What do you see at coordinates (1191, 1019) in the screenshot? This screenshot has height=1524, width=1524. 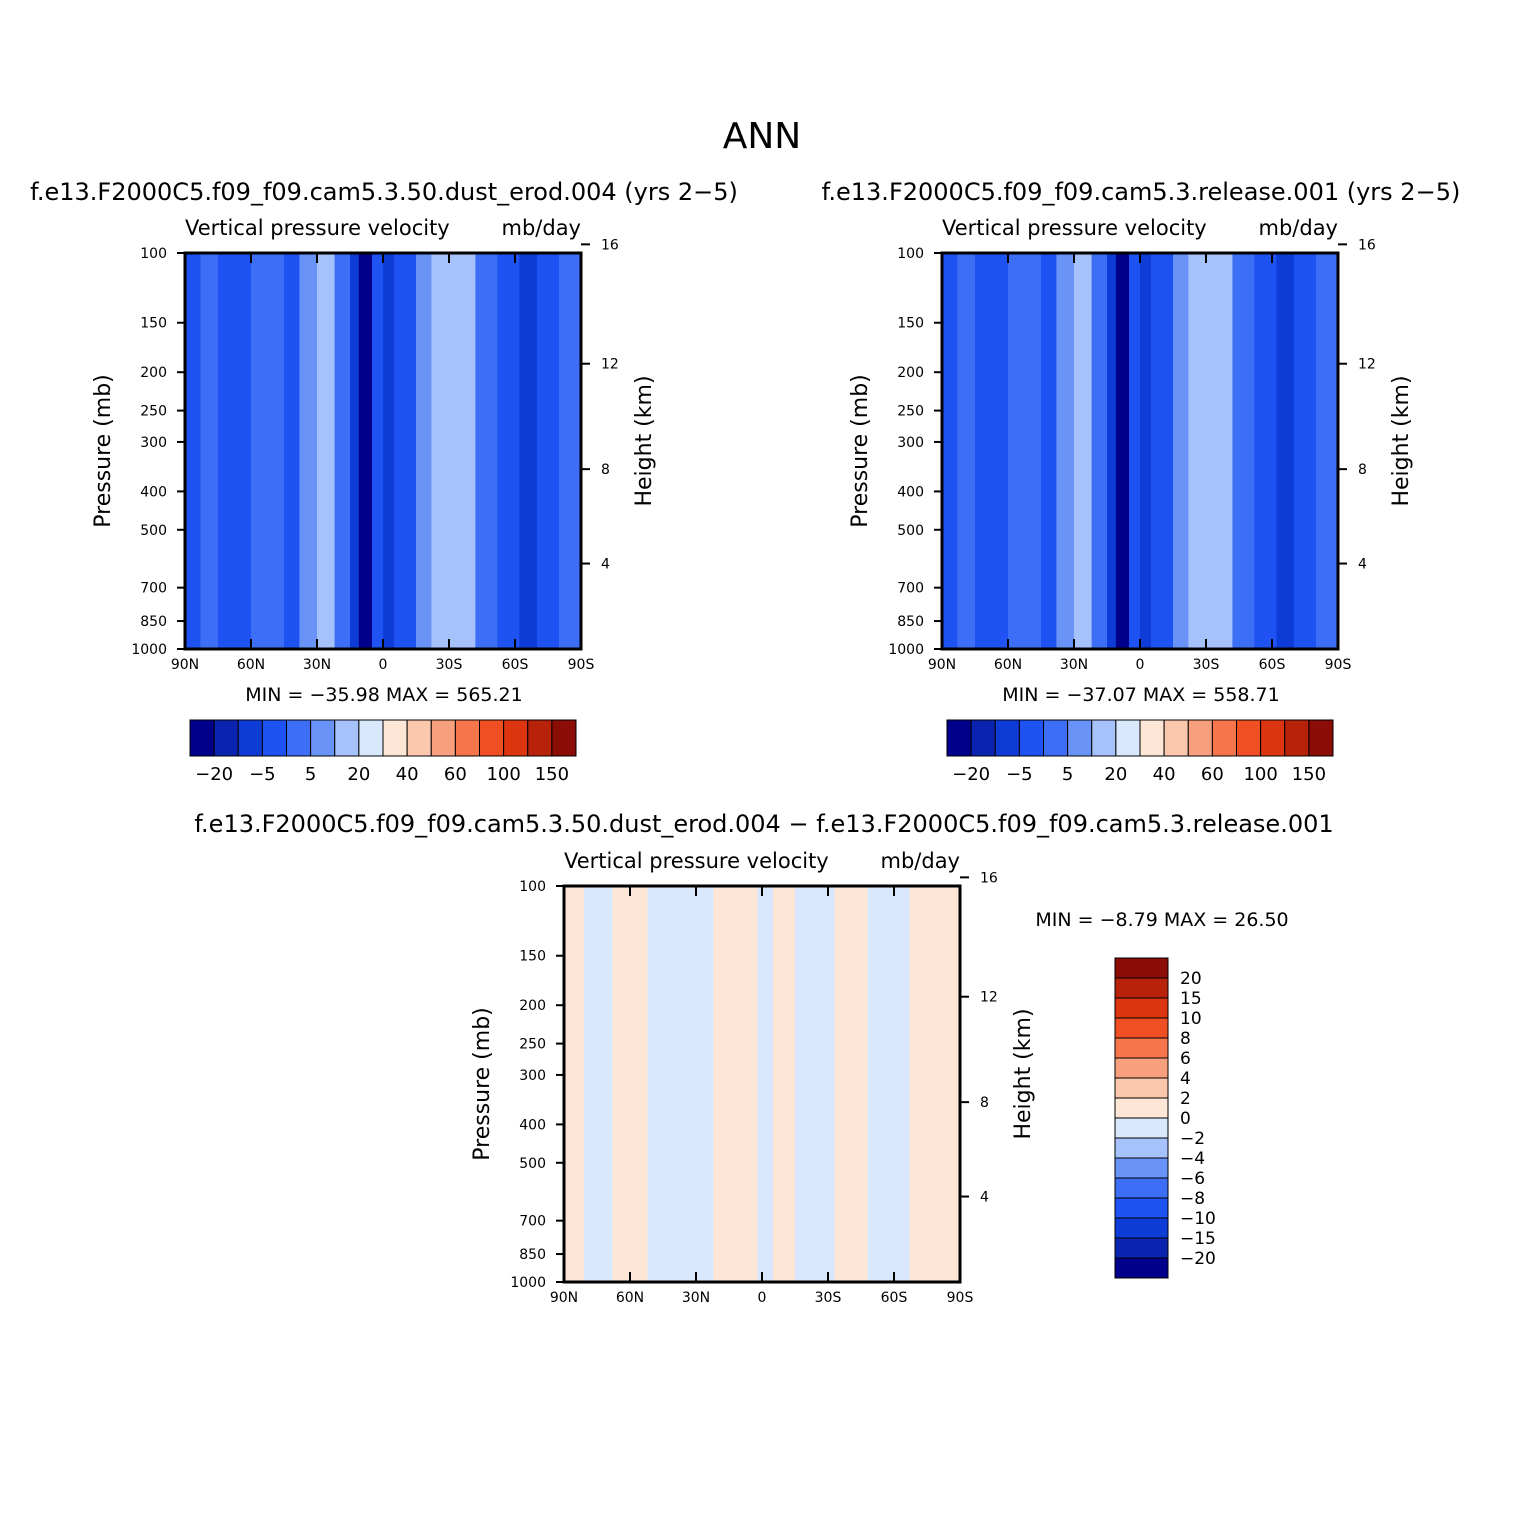 I see `colorbar-label: 10` at bounding box center [1191, 1019].